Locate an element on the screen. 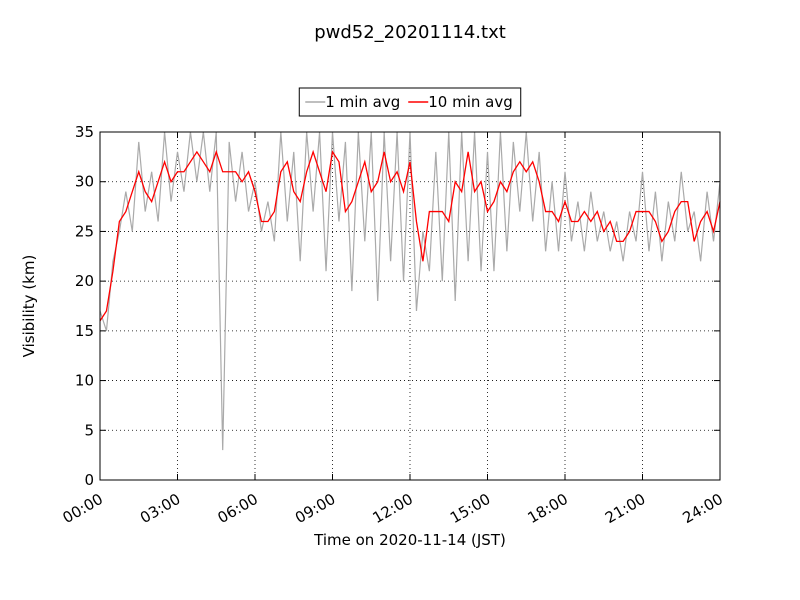 This screenshot has height=600, width=800. y-tick-label: 35 is located at coordinates (84, 132).